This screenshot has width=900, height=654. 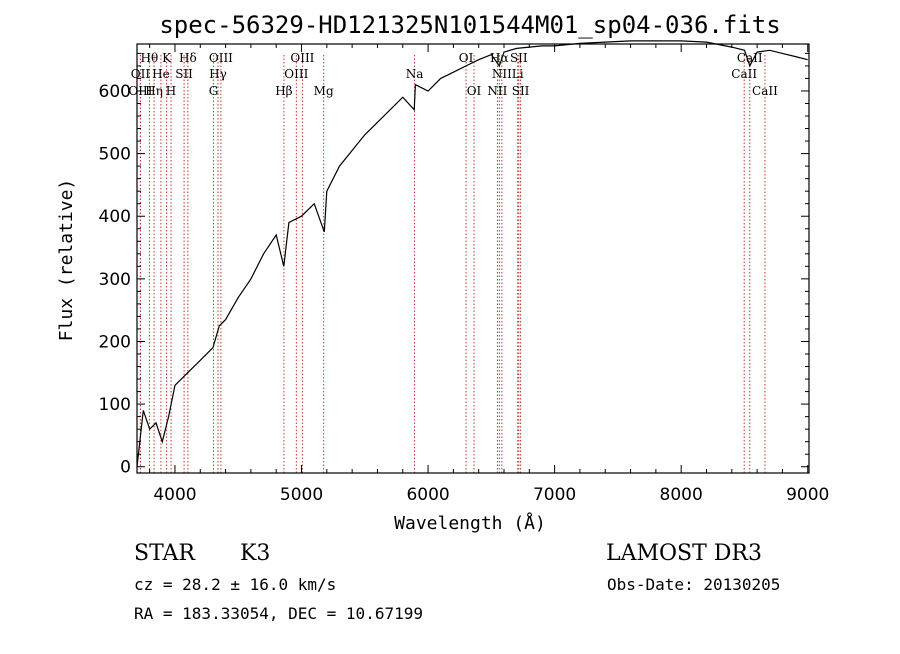 What do you see at coordinates (474, 91) in the screenshot?
I see `line-label-18: OI` at bounding box center [474, 91].